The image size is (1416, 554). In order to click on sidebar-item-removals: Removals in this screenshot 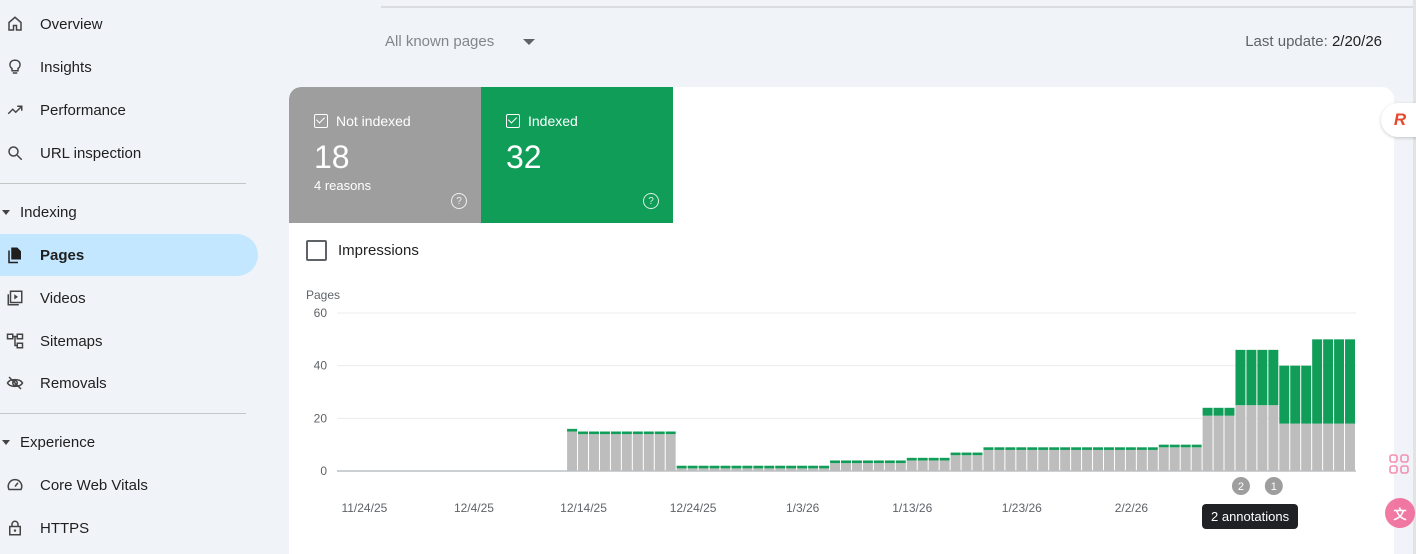, I will do `click(129, 383)`.